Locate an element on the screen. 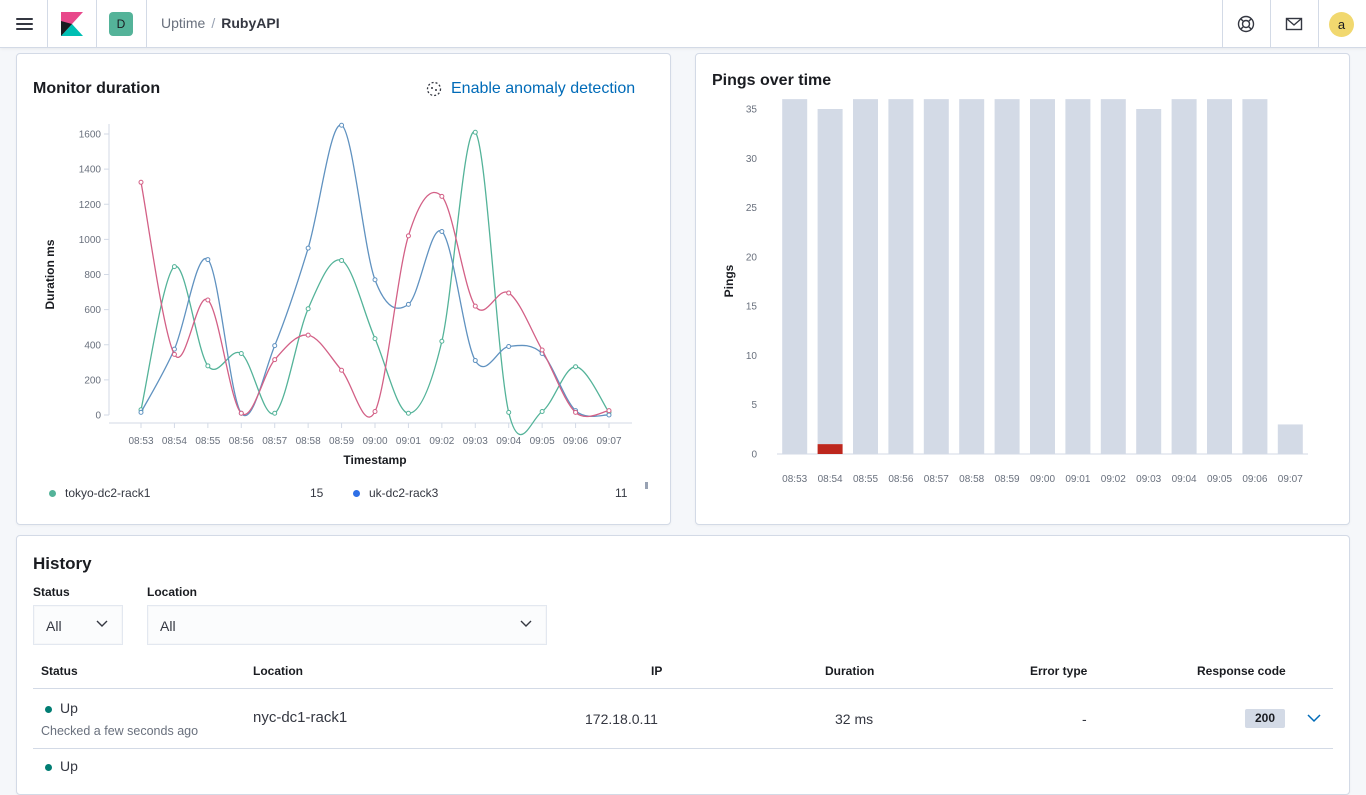  status-cell: Up is located at coordinates (61, 766).